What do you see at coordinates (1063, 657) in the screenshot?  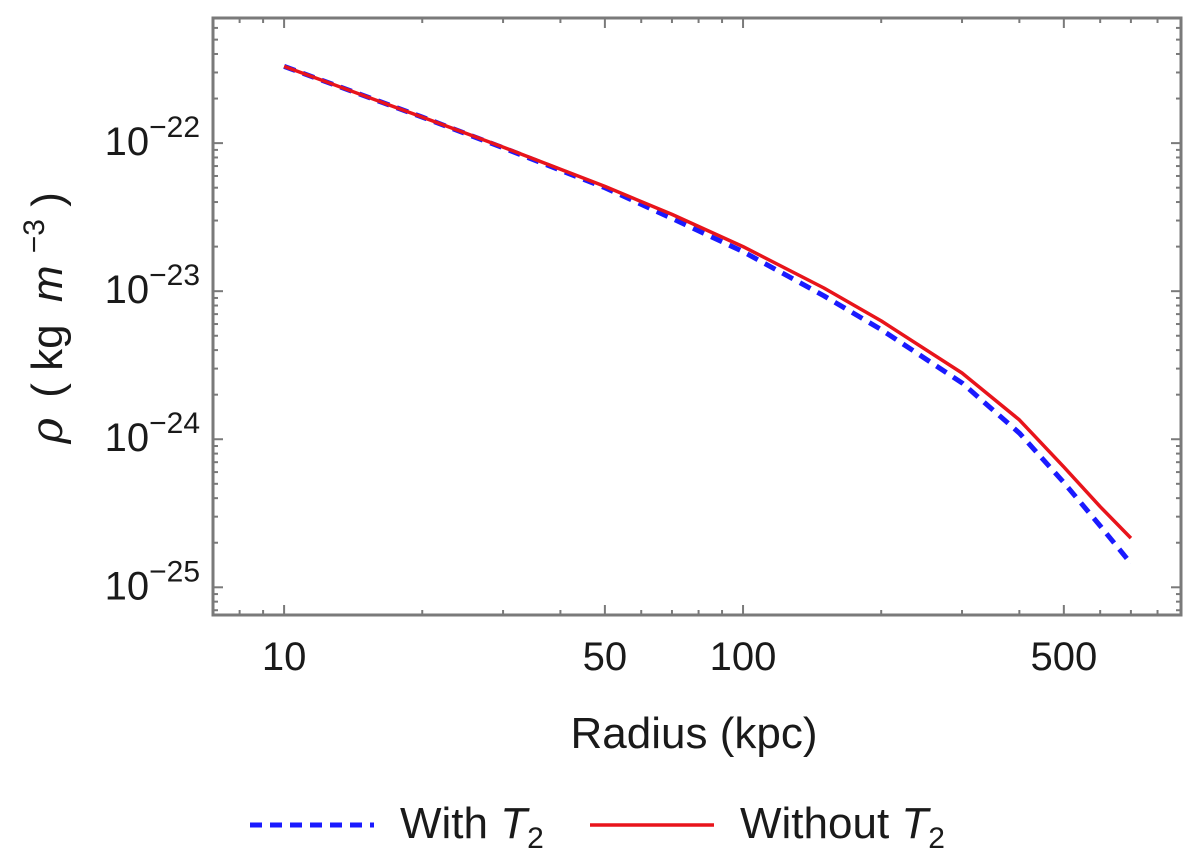 I see `x-tick-label: 500` at bounding box center [1063, 657].